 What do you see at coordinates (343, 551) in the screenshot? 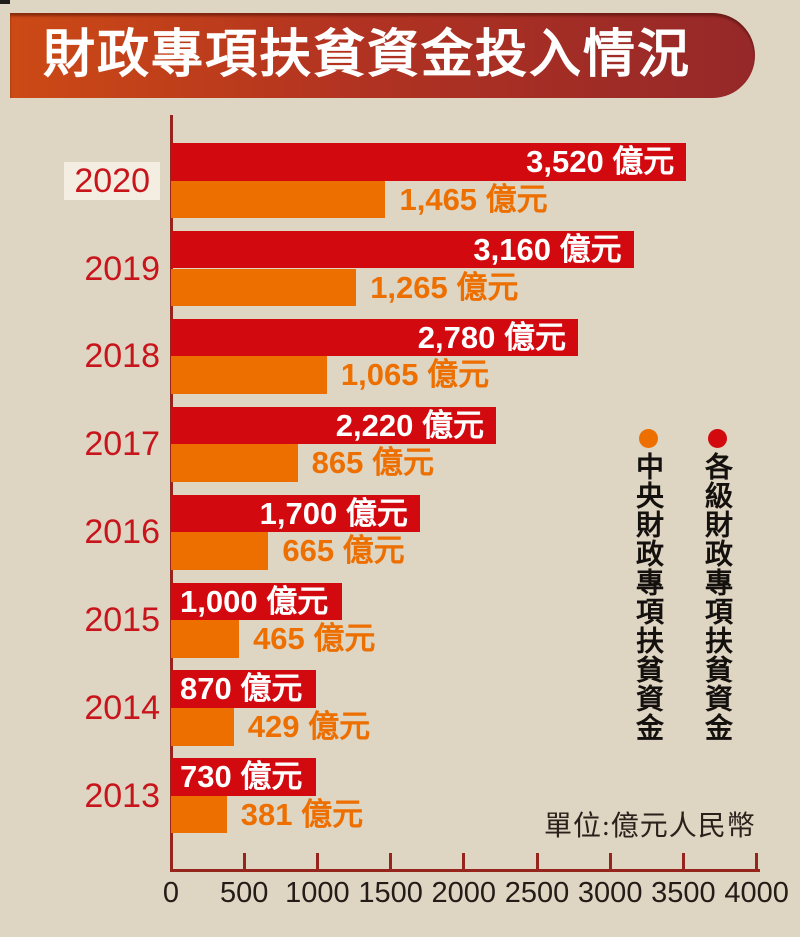
I see `bar-value-label: 665 億元` at bounding box center [343, 551].